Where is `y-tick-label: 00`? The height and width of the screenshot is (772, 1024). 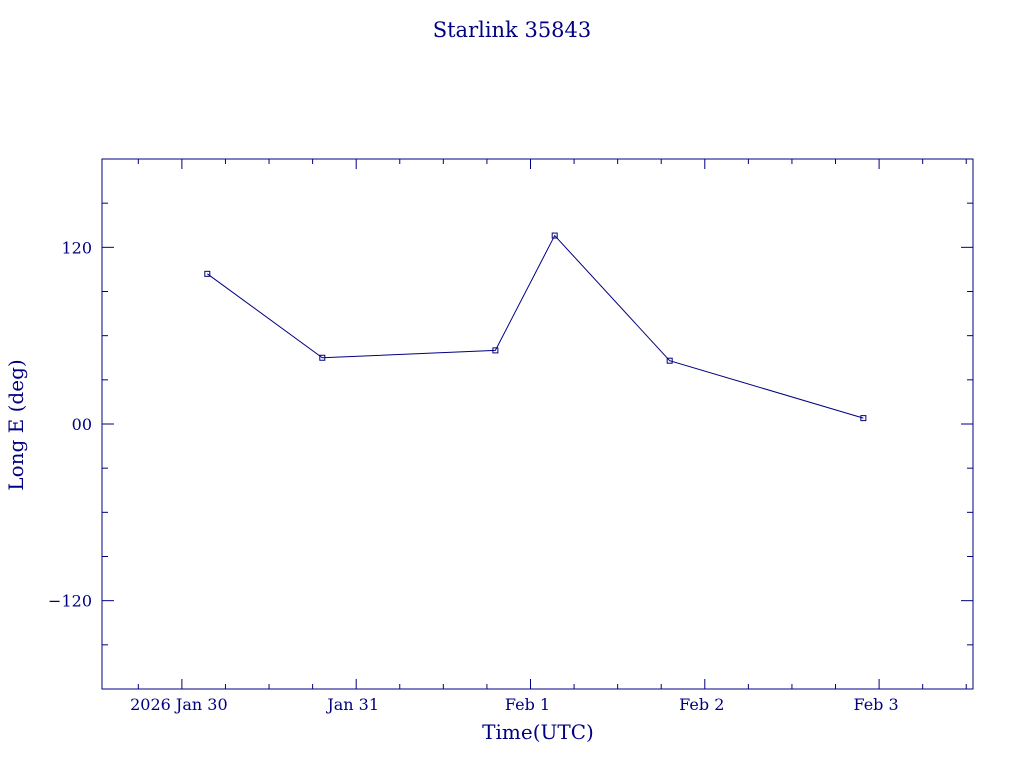
y-tick-label: 00 is located at coordinates (82, 424).